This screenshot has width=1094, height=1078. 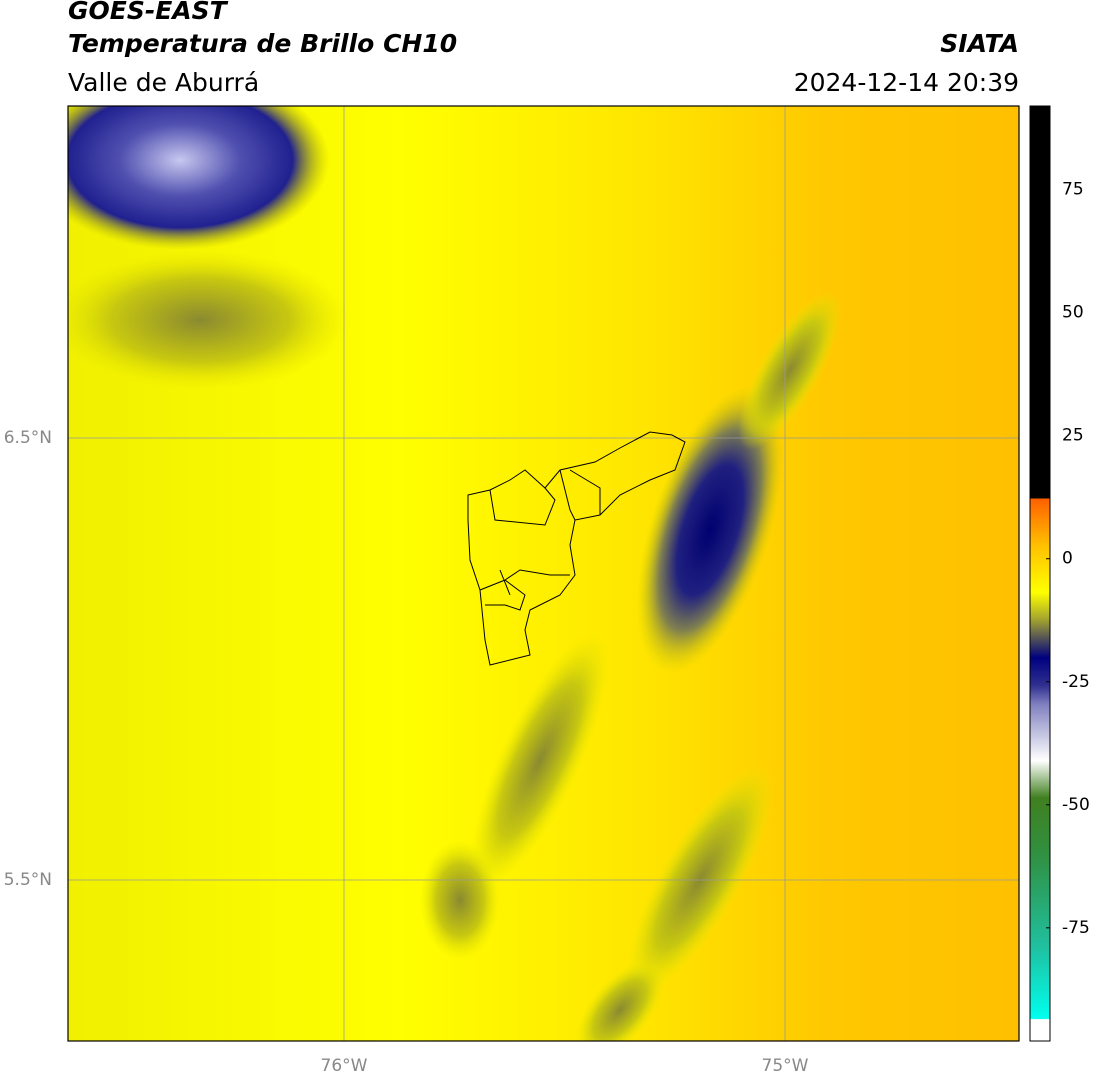 I want to click on colorbar-tick-label: -75, so click(x=1076, y=928).